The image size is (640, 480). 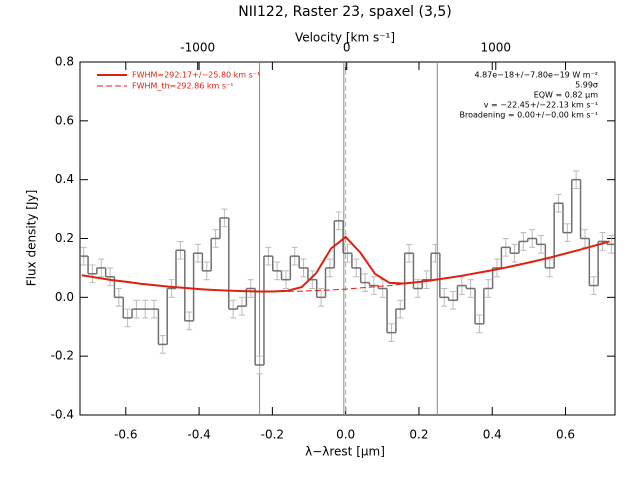 I want to click on top-tick-label: -1000, so click(x=197, y=48).